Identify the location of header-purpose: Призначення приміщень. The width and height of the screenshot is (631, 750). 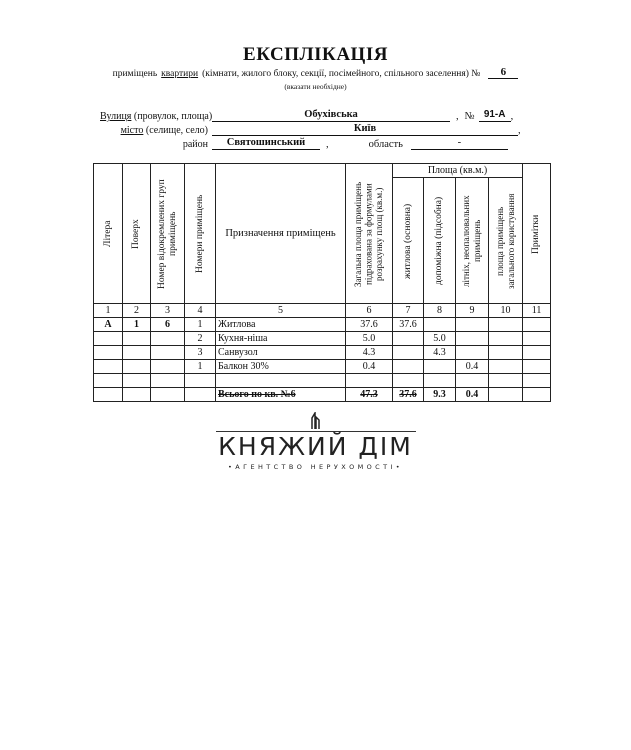
(280, 233).